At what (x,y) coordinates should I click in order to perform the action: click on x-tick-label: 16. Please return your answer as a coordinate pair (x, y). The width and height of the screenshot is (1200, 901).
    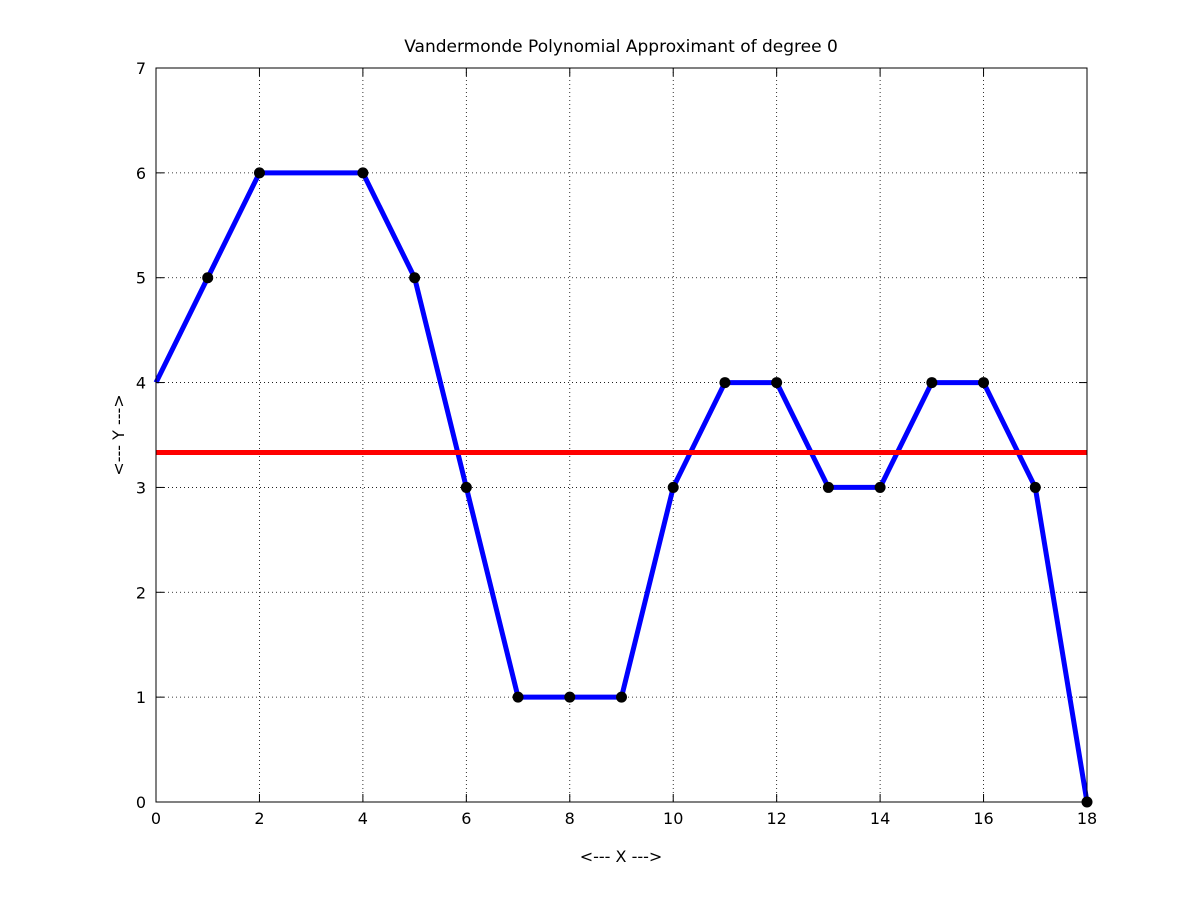
    Looking at the image, I should click on (983, 818).